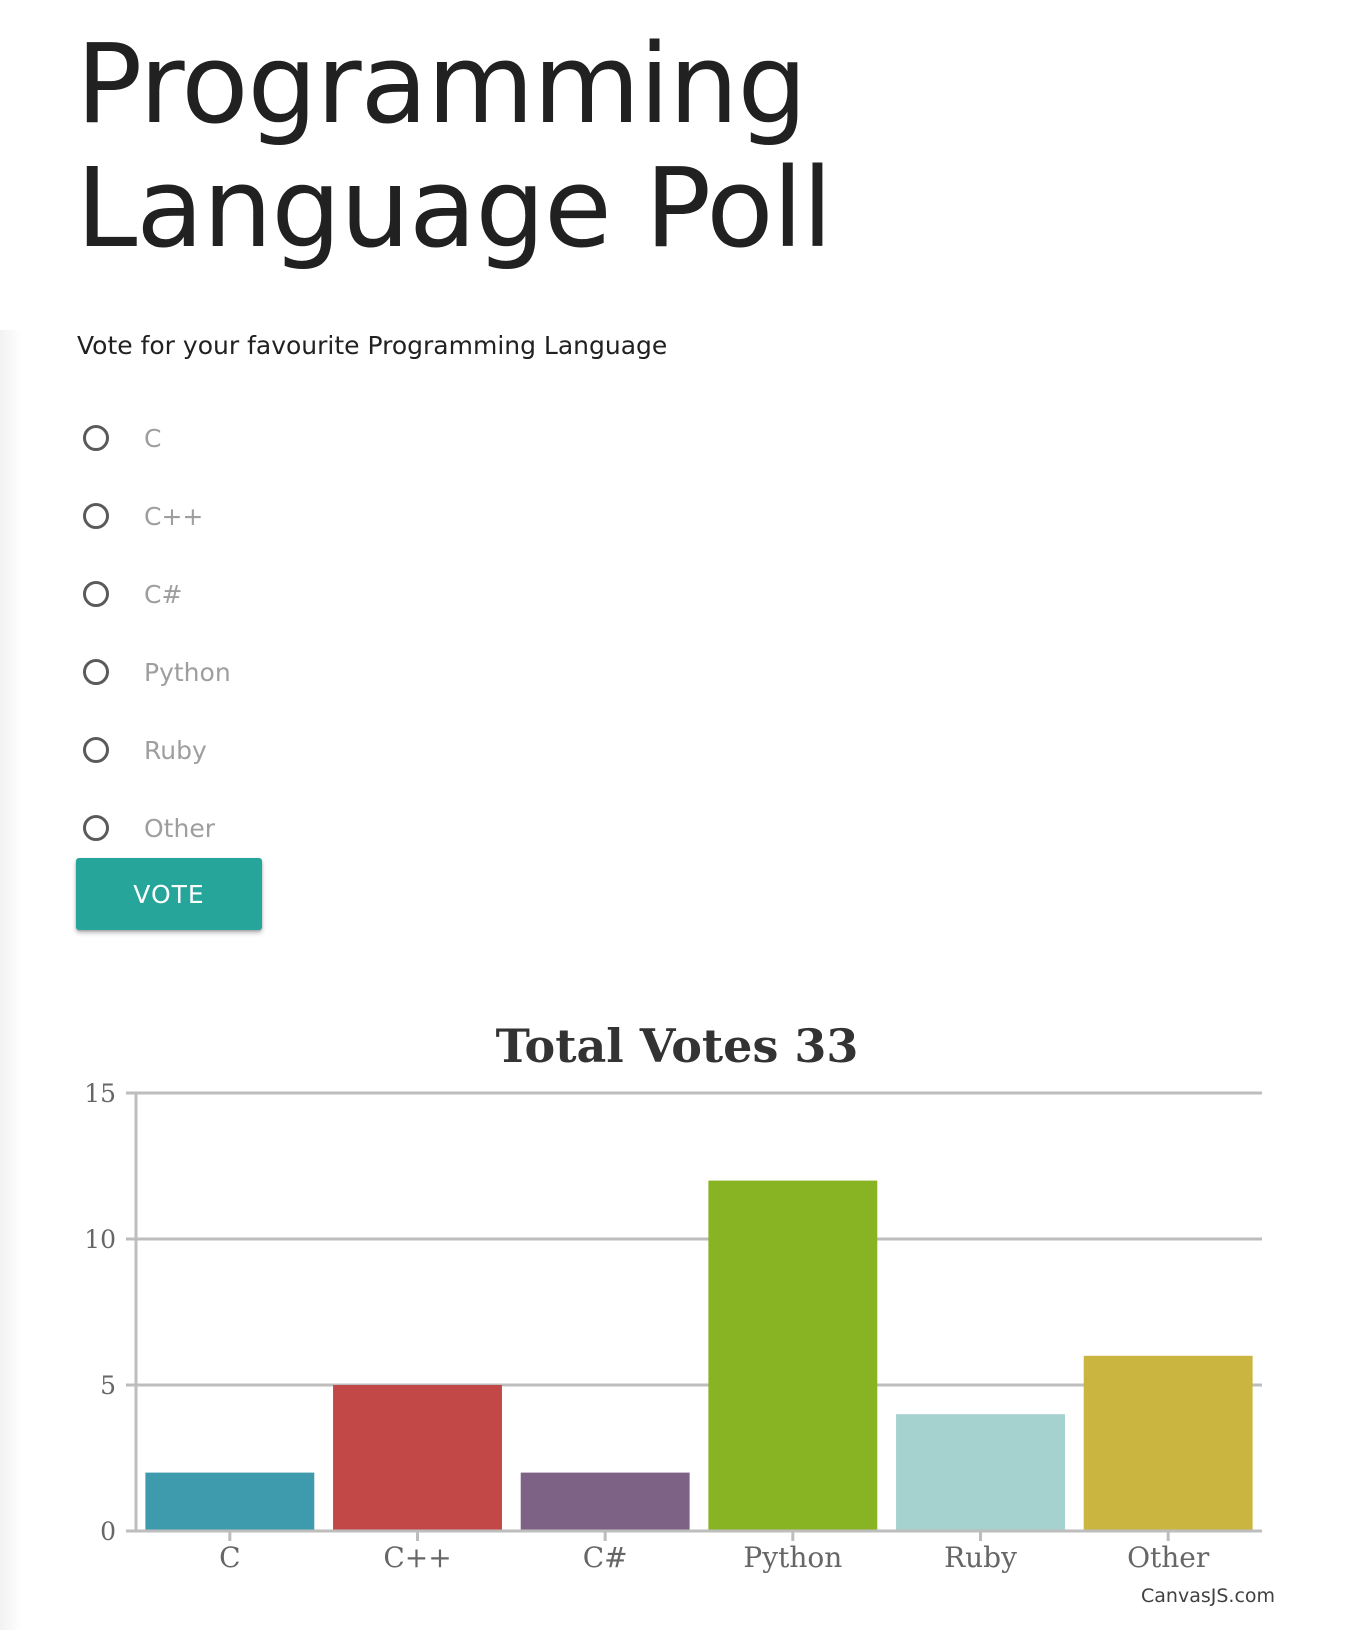 The width and height of the screenshot is (1354, 1630). Describe the element at coordinates (417, 1458) in the screenshot. I see `bar-cpp` at that location.